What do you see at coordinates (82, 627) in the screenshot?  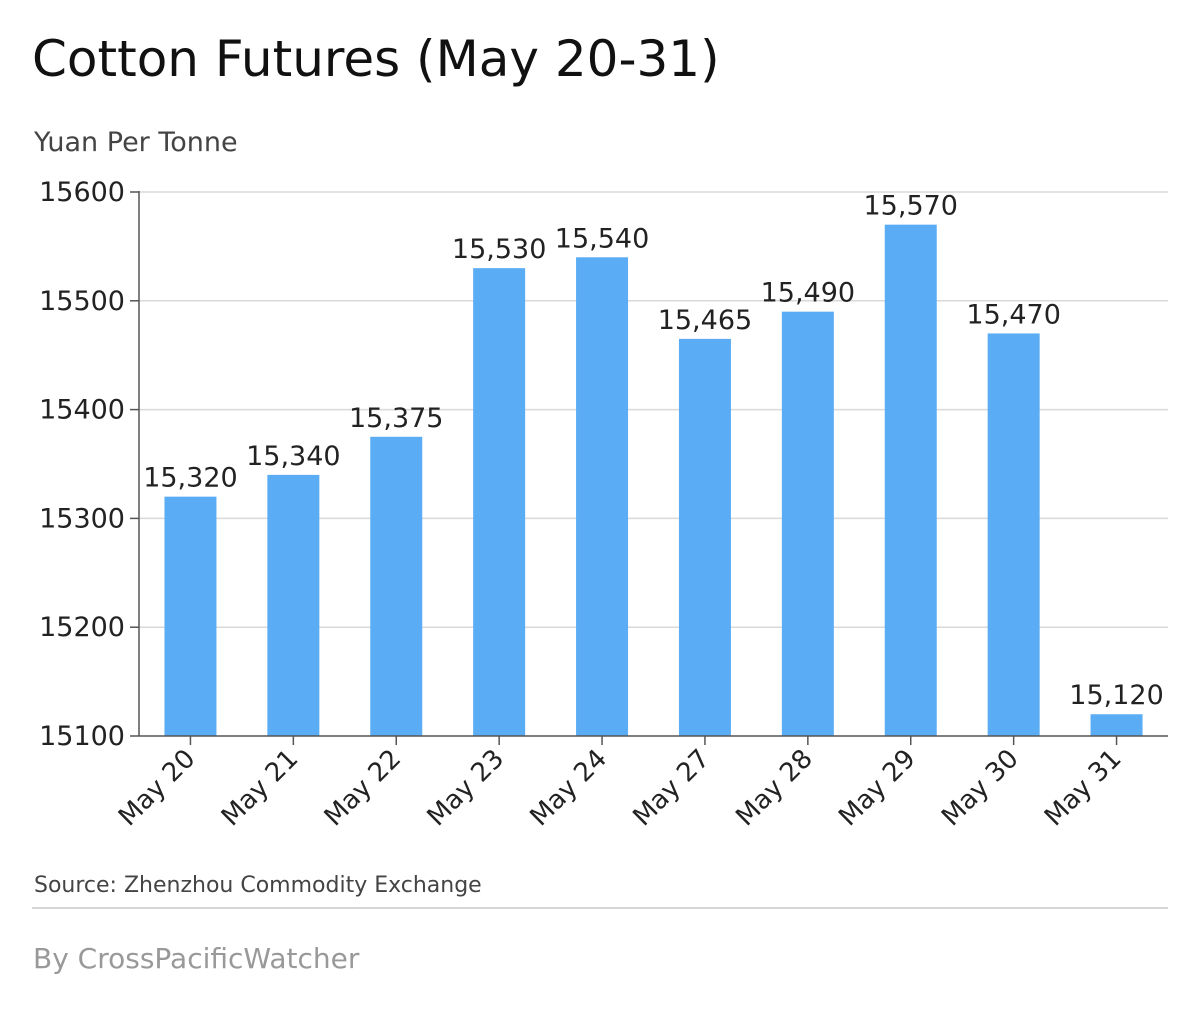 I see `y-tick-label: 15200` at bounding box center [82, 627].